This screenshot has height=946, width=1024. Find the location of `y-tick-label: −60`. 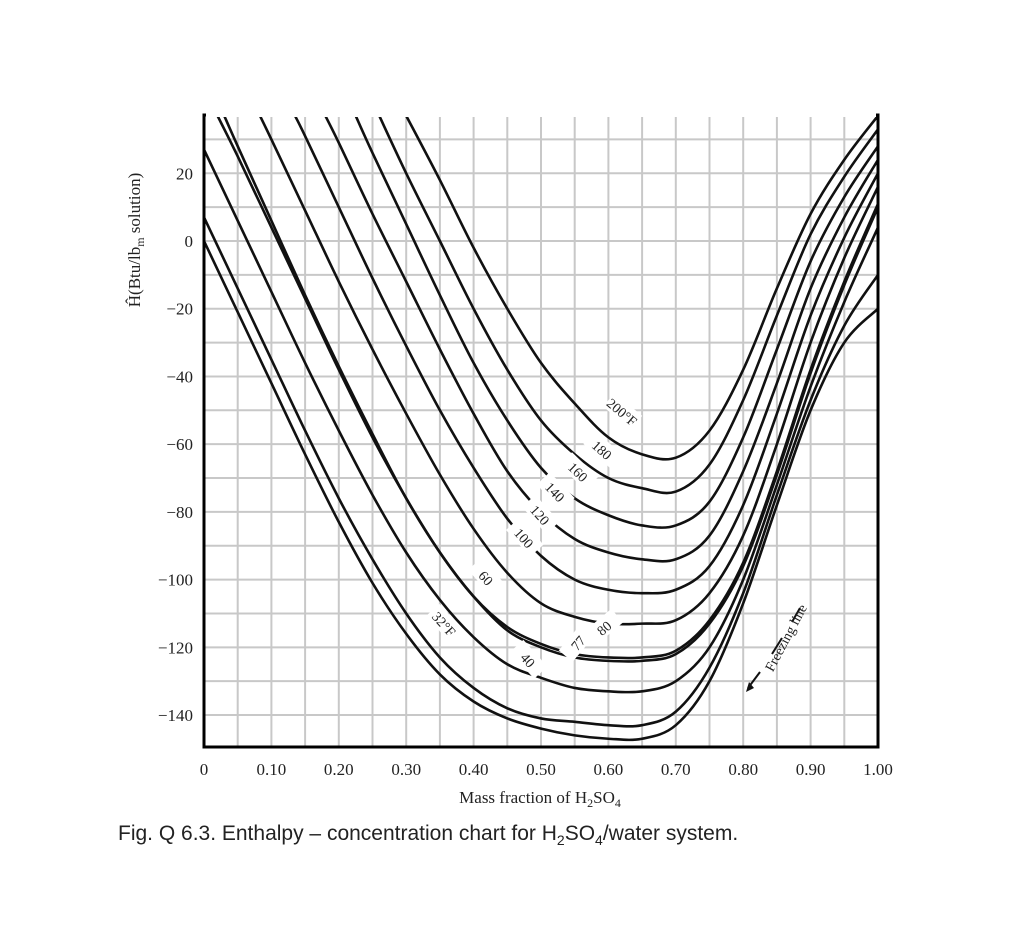

y-tick-label: −60 is located at coordinates (179, 444).